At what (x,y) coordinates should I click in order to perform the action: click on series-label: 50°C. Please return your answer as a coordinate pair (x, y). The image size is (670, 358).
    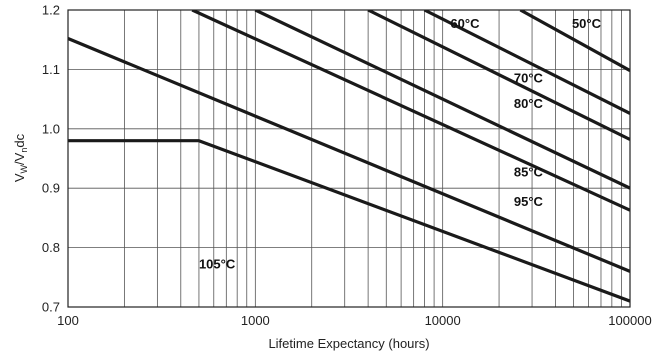
    Looking at the image, I should click on (587, 23).